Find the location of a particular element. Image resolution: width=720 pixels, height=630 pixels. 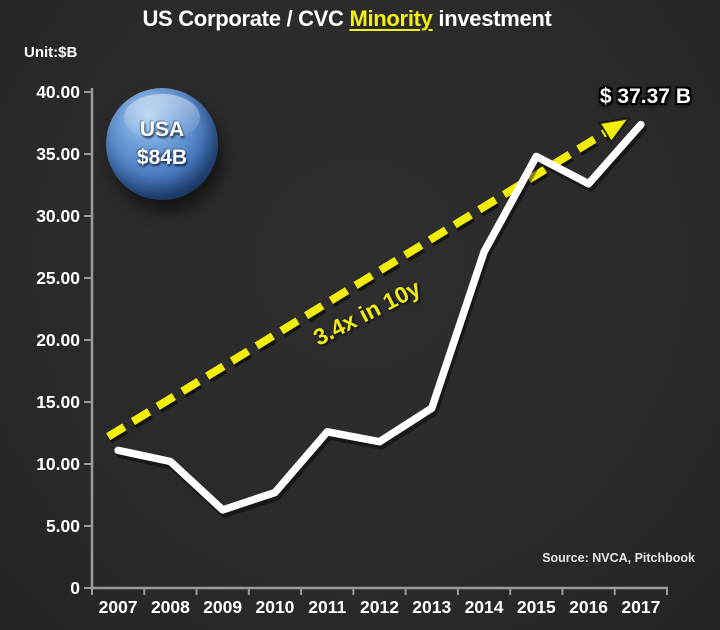

x-axis-tick-label: 2007 is located at coordinates (118, 607).